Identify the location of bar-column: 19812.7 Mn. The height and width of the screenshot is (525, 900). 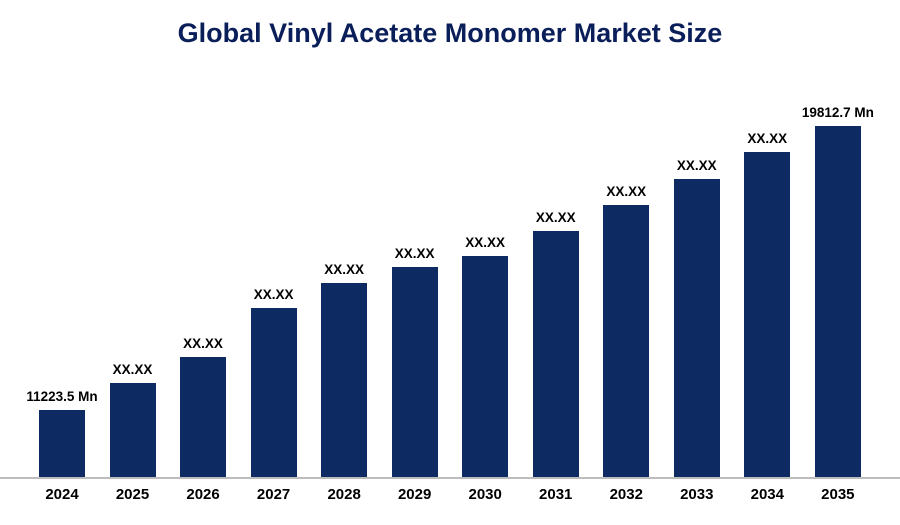
(838, 291).